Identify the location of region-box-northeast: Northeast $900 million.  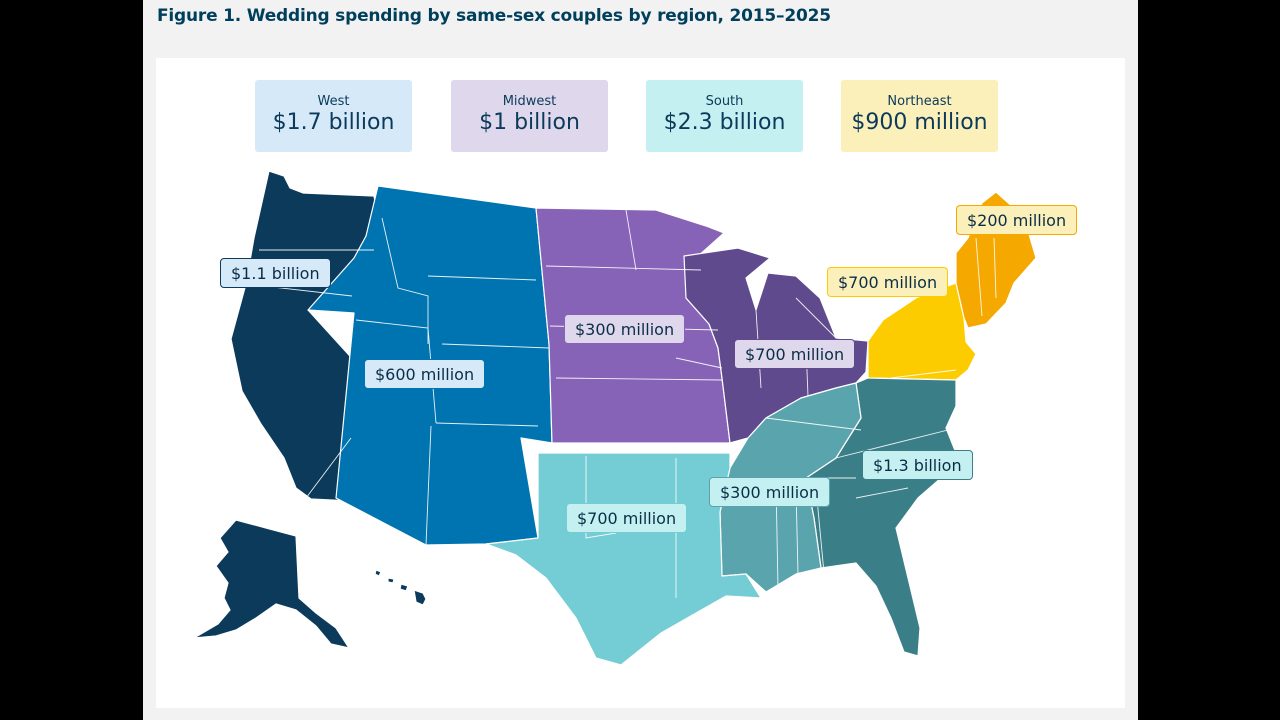
(919, 116).